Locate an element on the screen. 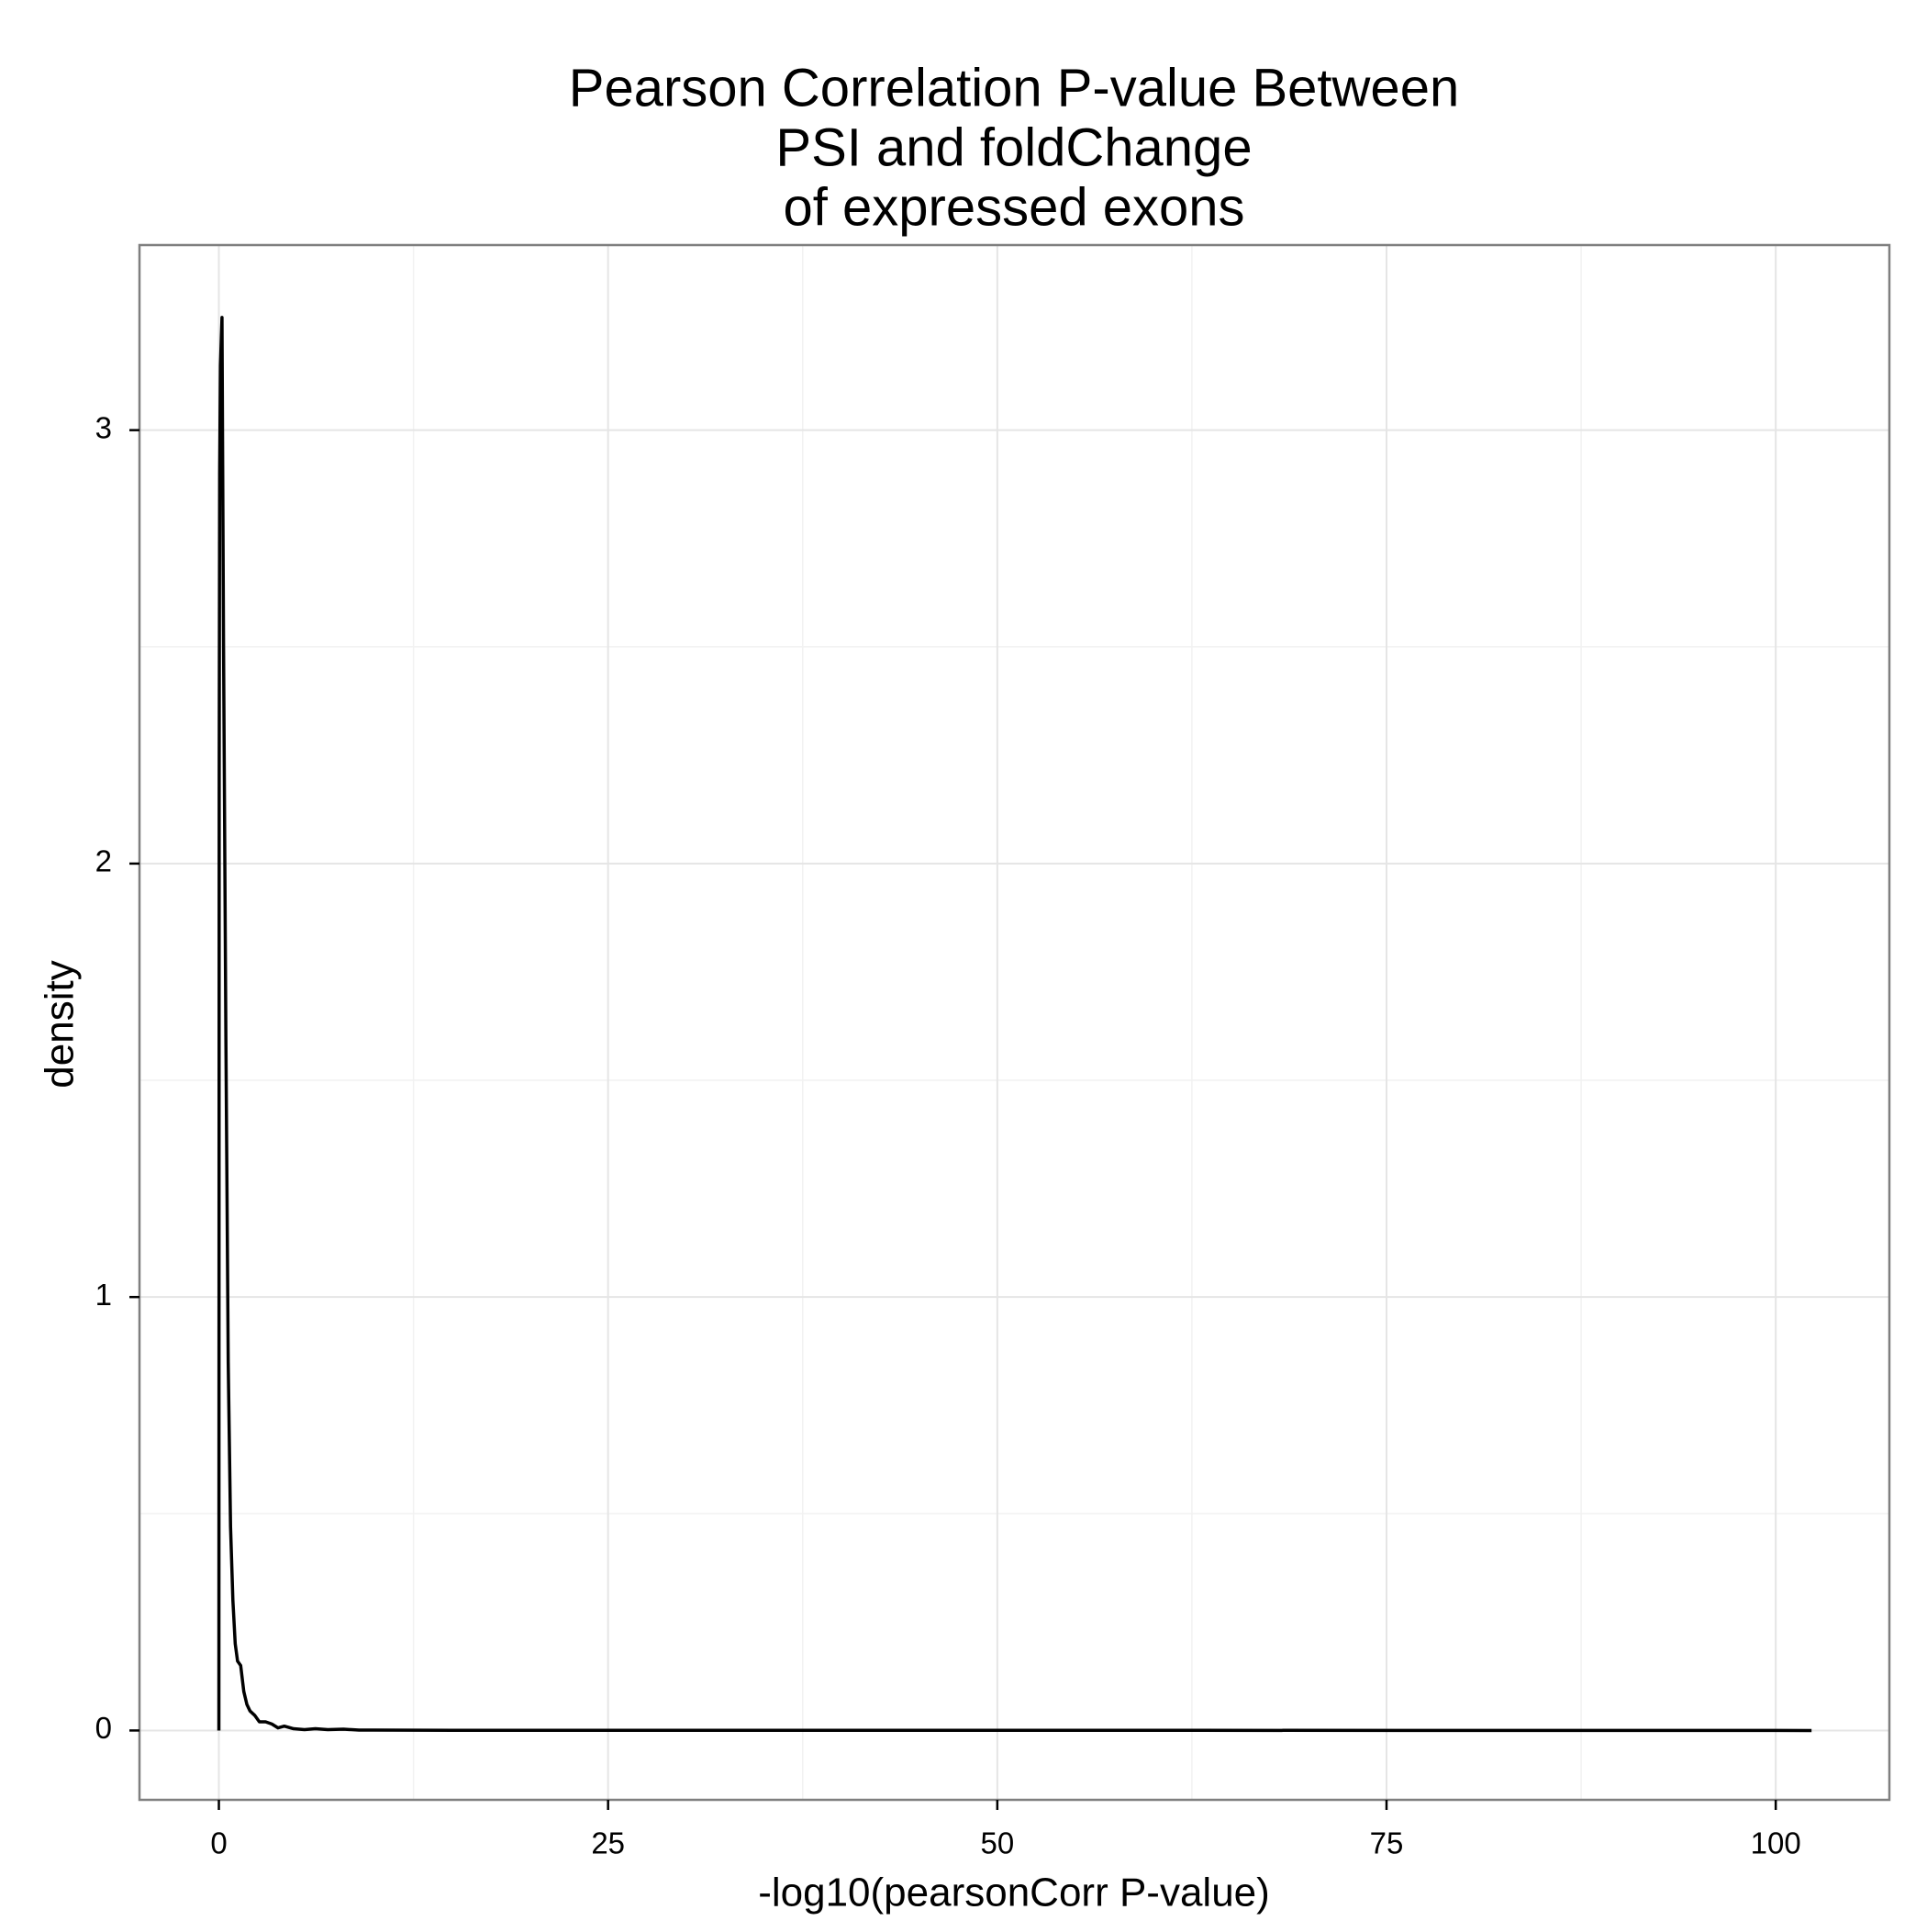  y-axis-title: density is located at coordinates (60, 1024).